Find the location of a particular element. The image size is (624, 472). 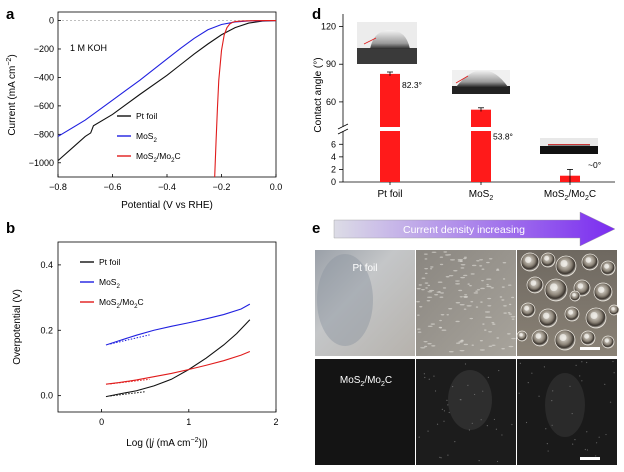

axis-break-mark-upper is located at coordinates (343, 126).